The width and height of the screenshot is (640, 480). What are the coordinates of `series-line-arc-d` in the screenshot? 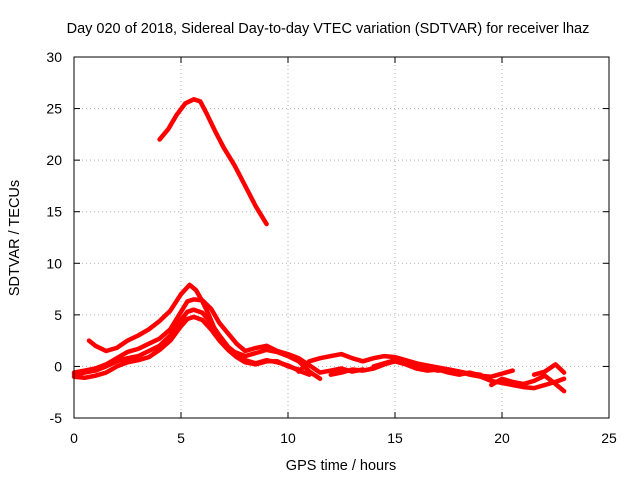 It's located at (186, 347).